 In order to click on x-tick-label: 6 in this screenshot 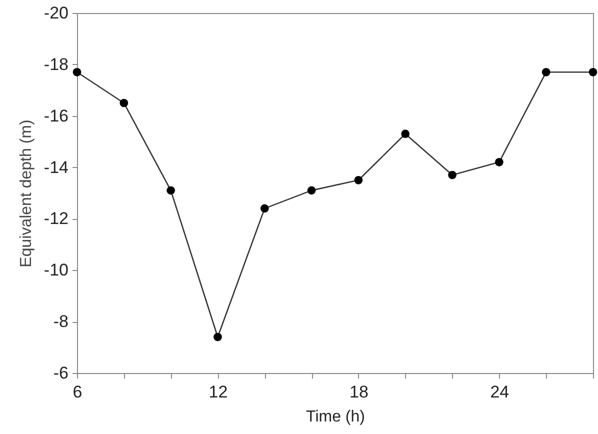, I will do `click(77, 392)`.